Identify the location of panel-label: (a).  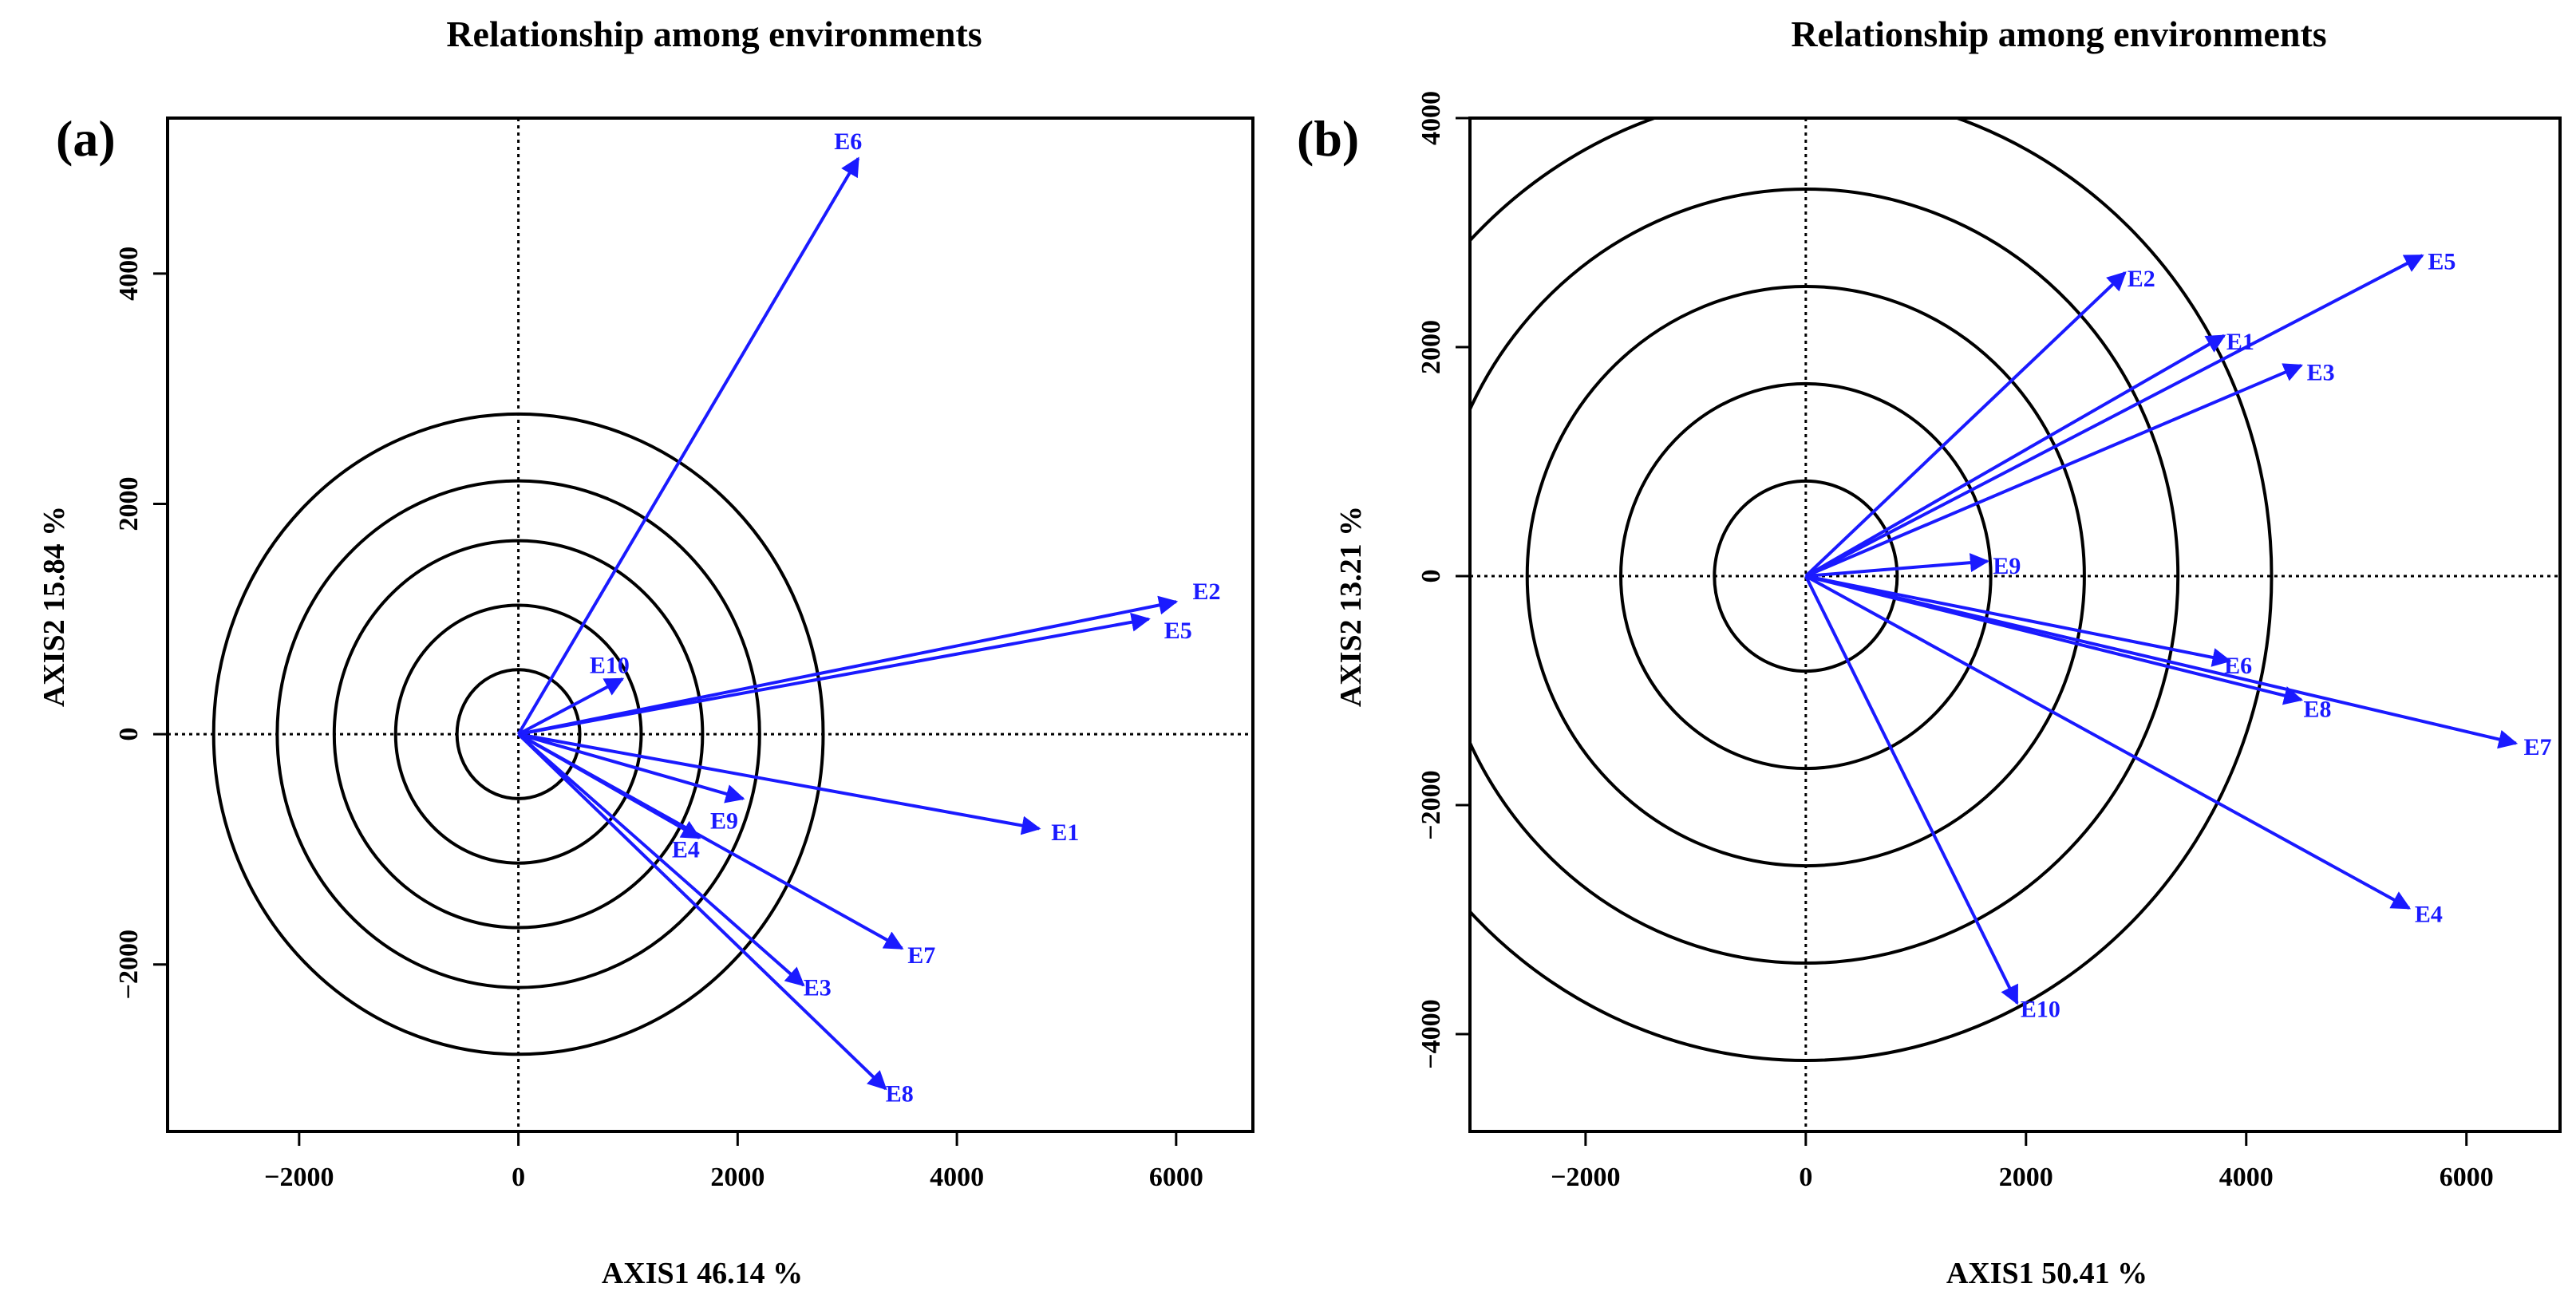
(86, 139).